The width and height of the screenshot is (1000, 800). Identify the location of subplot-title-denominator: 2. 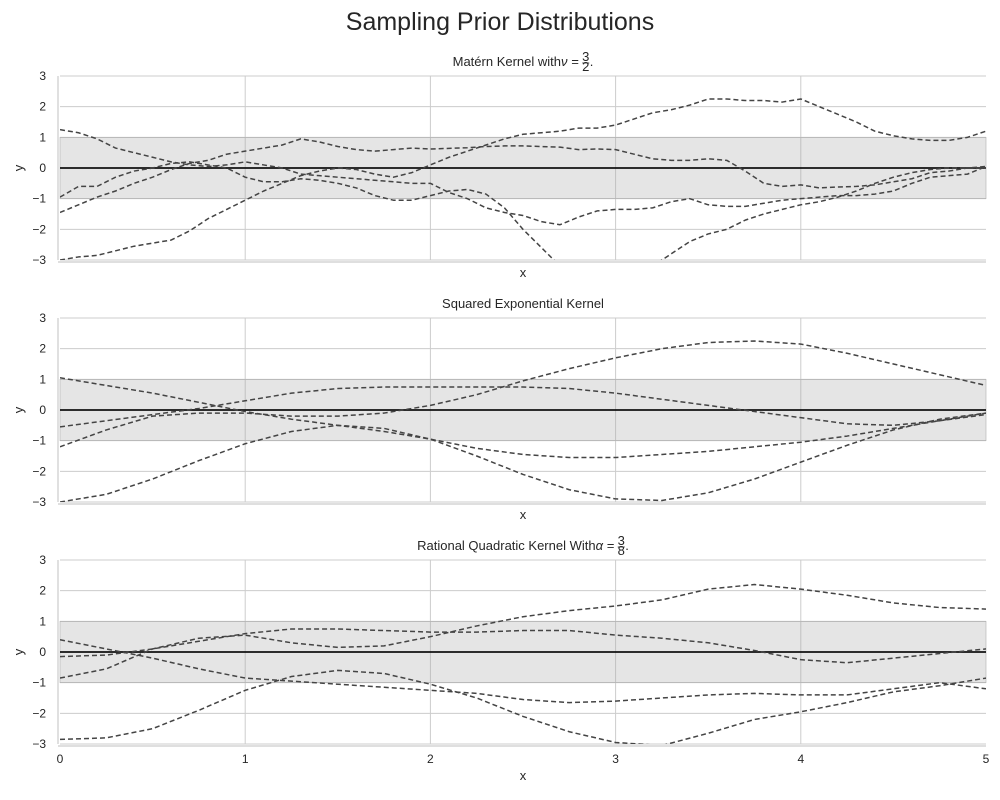
(585, 66).